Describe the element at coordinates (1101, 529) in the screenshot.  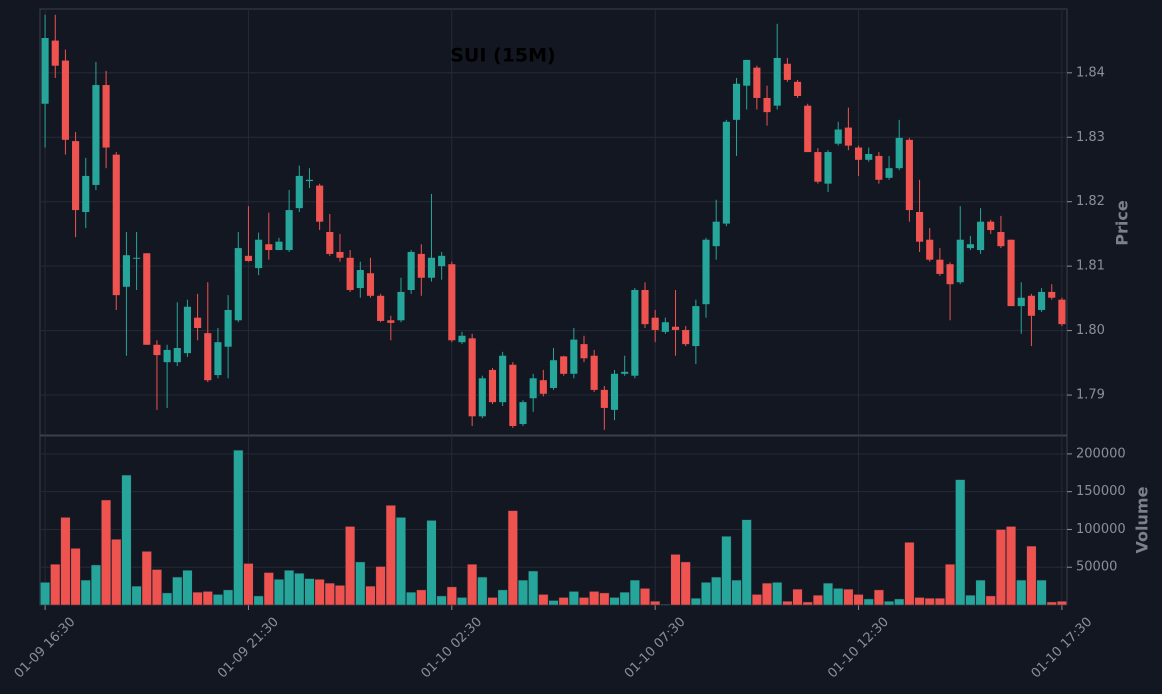
I see `y-tick-label: 100000` at that location.